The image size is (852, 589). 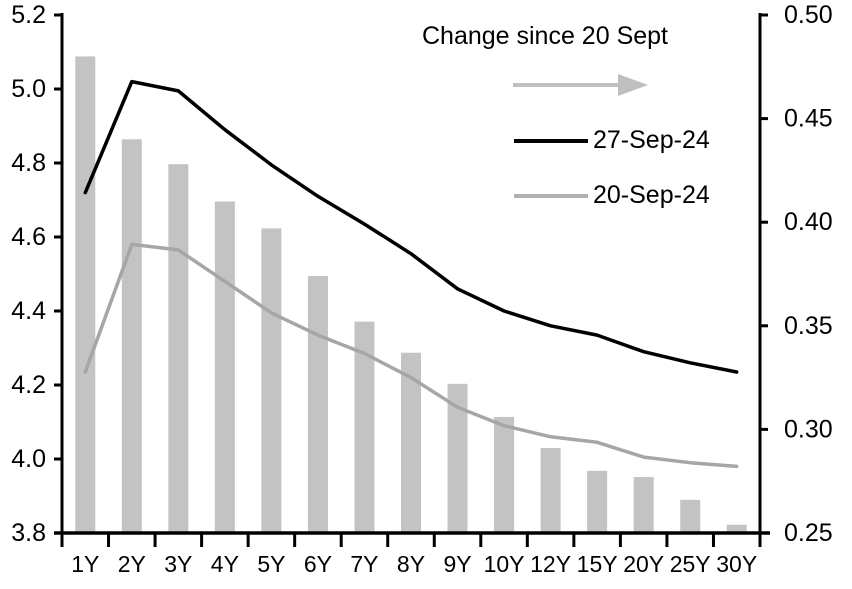 I want to click on x-axis-label-4Y: 4Y, so click(x=225, y=564).